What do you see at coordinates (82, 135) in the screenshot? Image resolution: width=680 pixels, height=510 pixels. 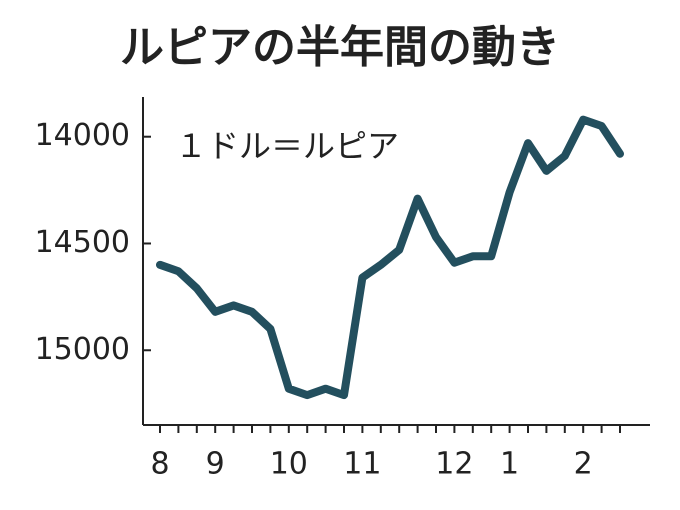 I see `y-tick-label: 14000` at bounding box center [82, 135].